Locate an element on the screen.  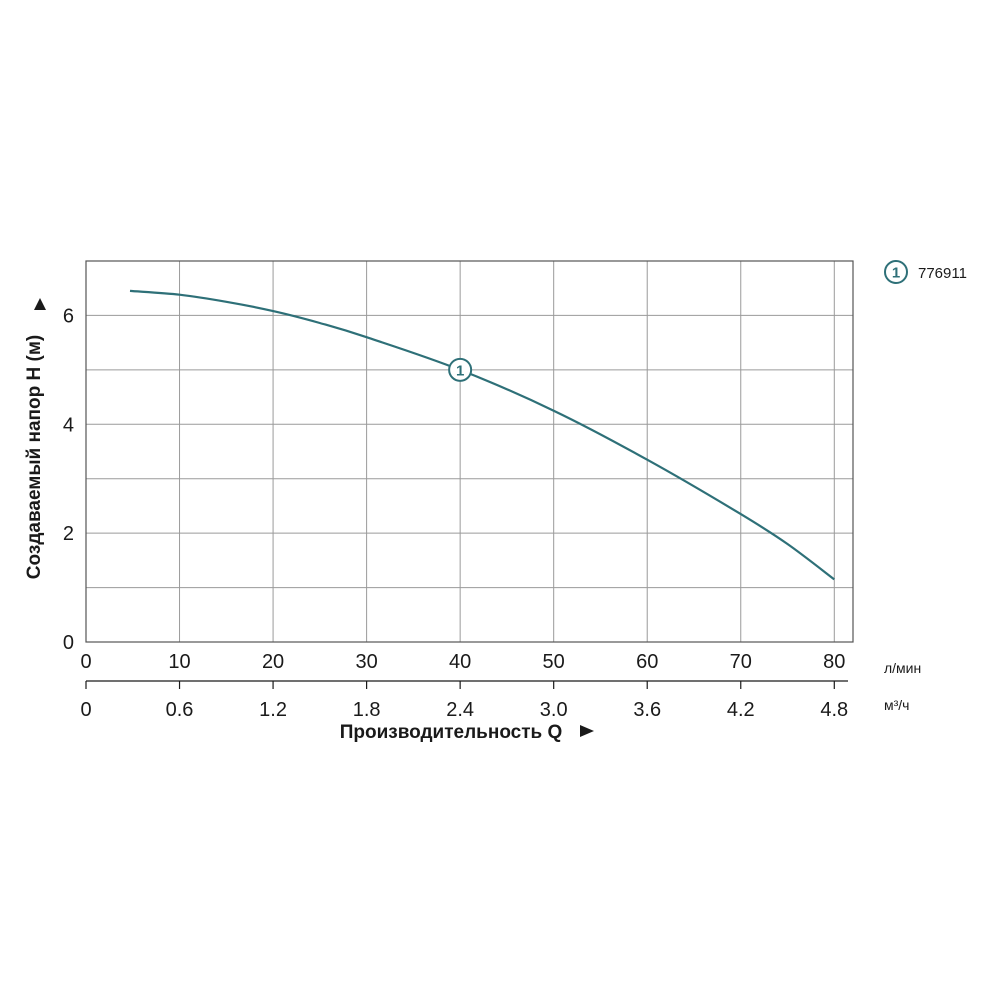
legend: 1 776911 is located at coordinates (925, 272).